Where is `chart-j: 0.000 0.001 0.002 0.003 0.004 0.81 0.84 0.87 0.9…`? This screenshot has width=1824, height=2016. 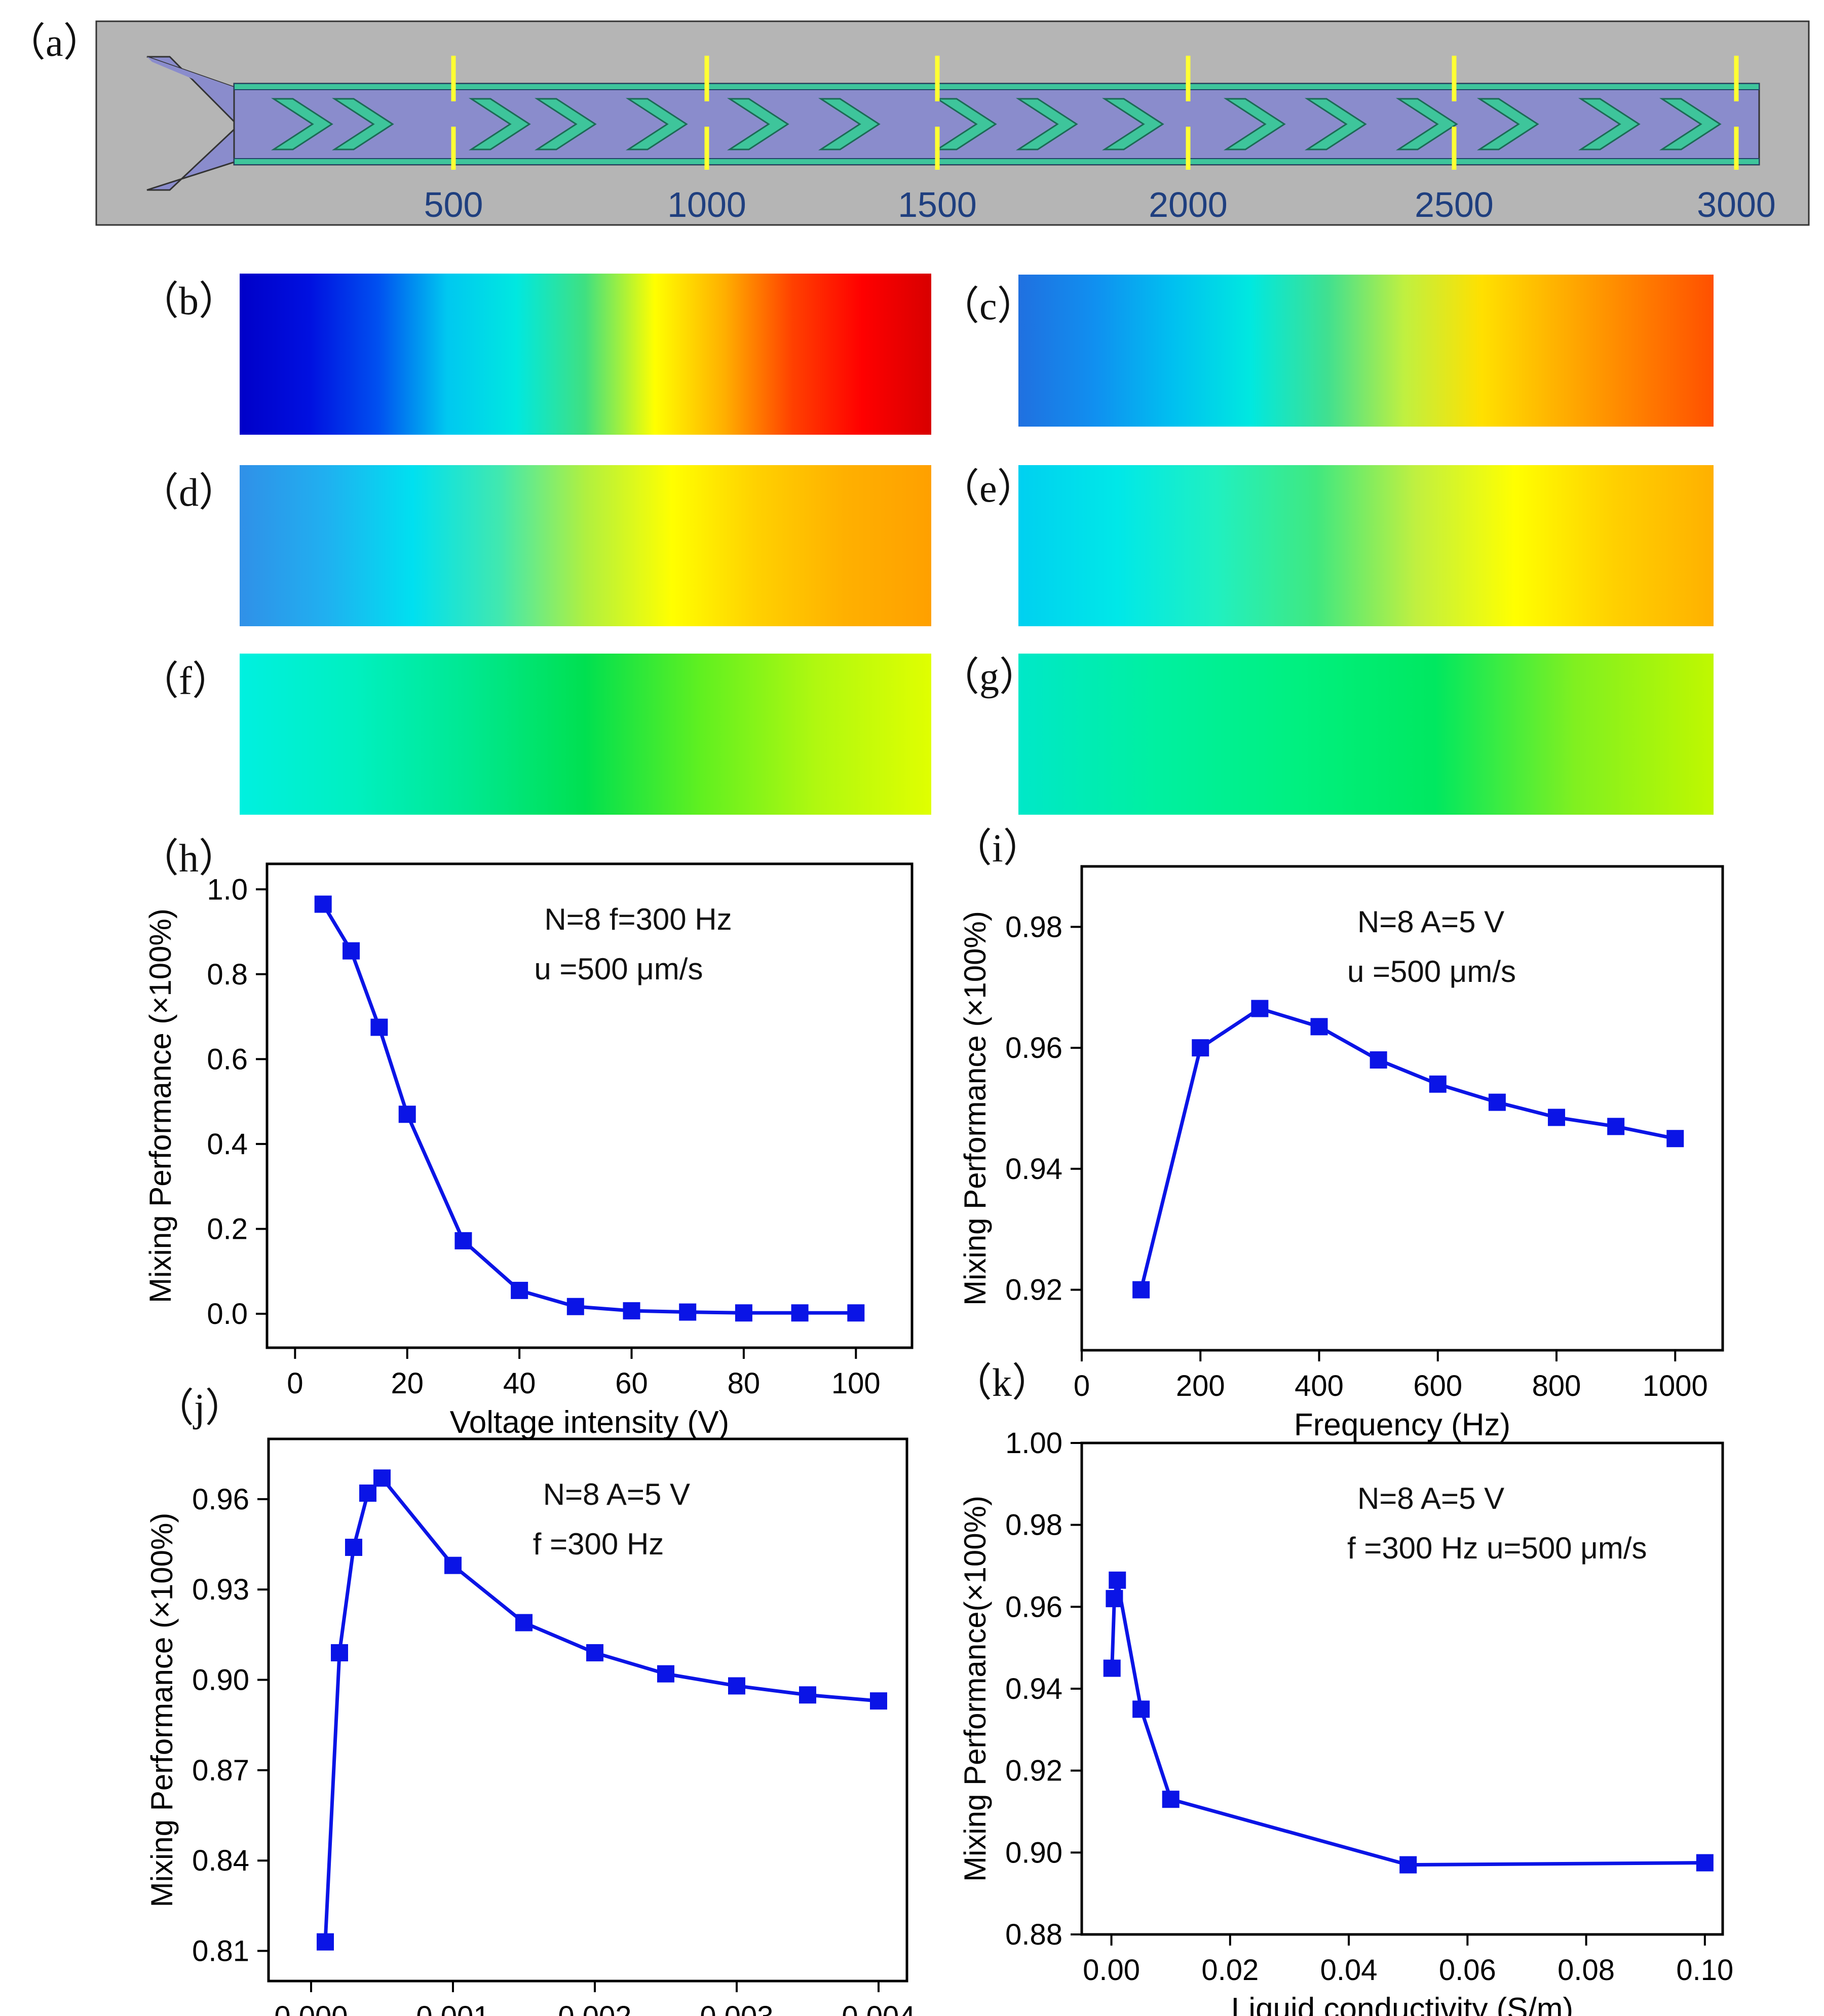 chart-j: 0.000 0.001 0.002 0.003 0.004 0.81 0.84 0.87 0.9… is located at coordinates (530, 1726).